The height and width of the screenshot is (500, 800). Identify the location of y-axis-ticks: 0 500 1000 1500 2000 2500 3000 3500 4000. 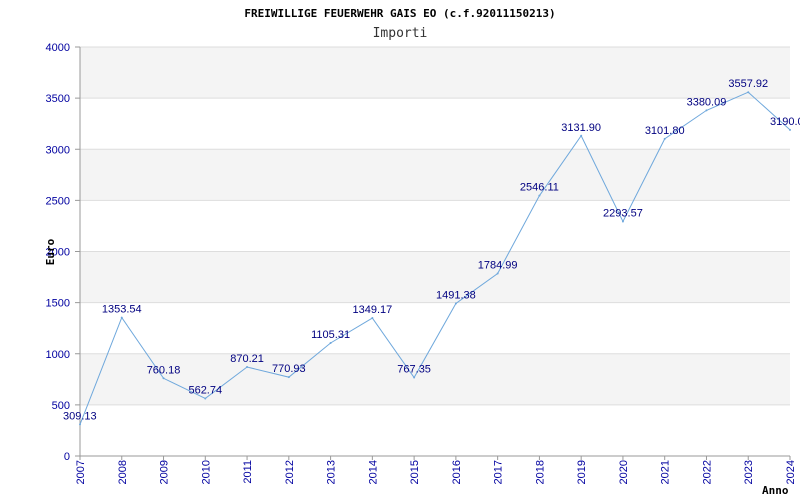
(63, 252).